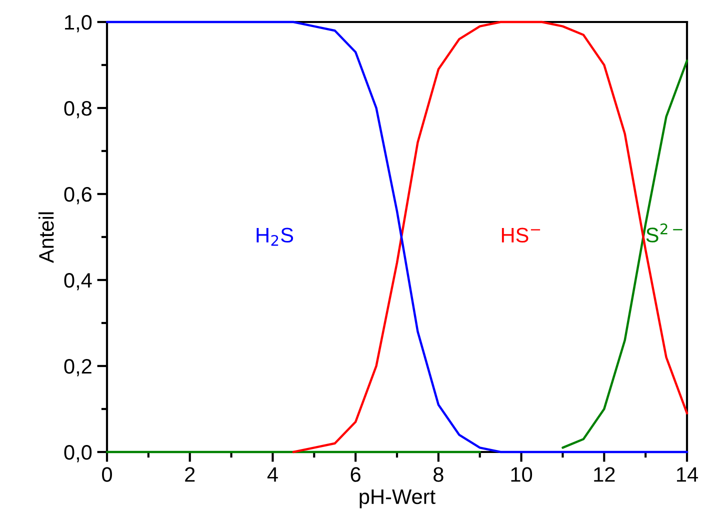 This screenshot has width=705, height=526. Describe the element at coordinates (275, 237) in the screenshot. I see `text: H$_{2}$S` at that location.